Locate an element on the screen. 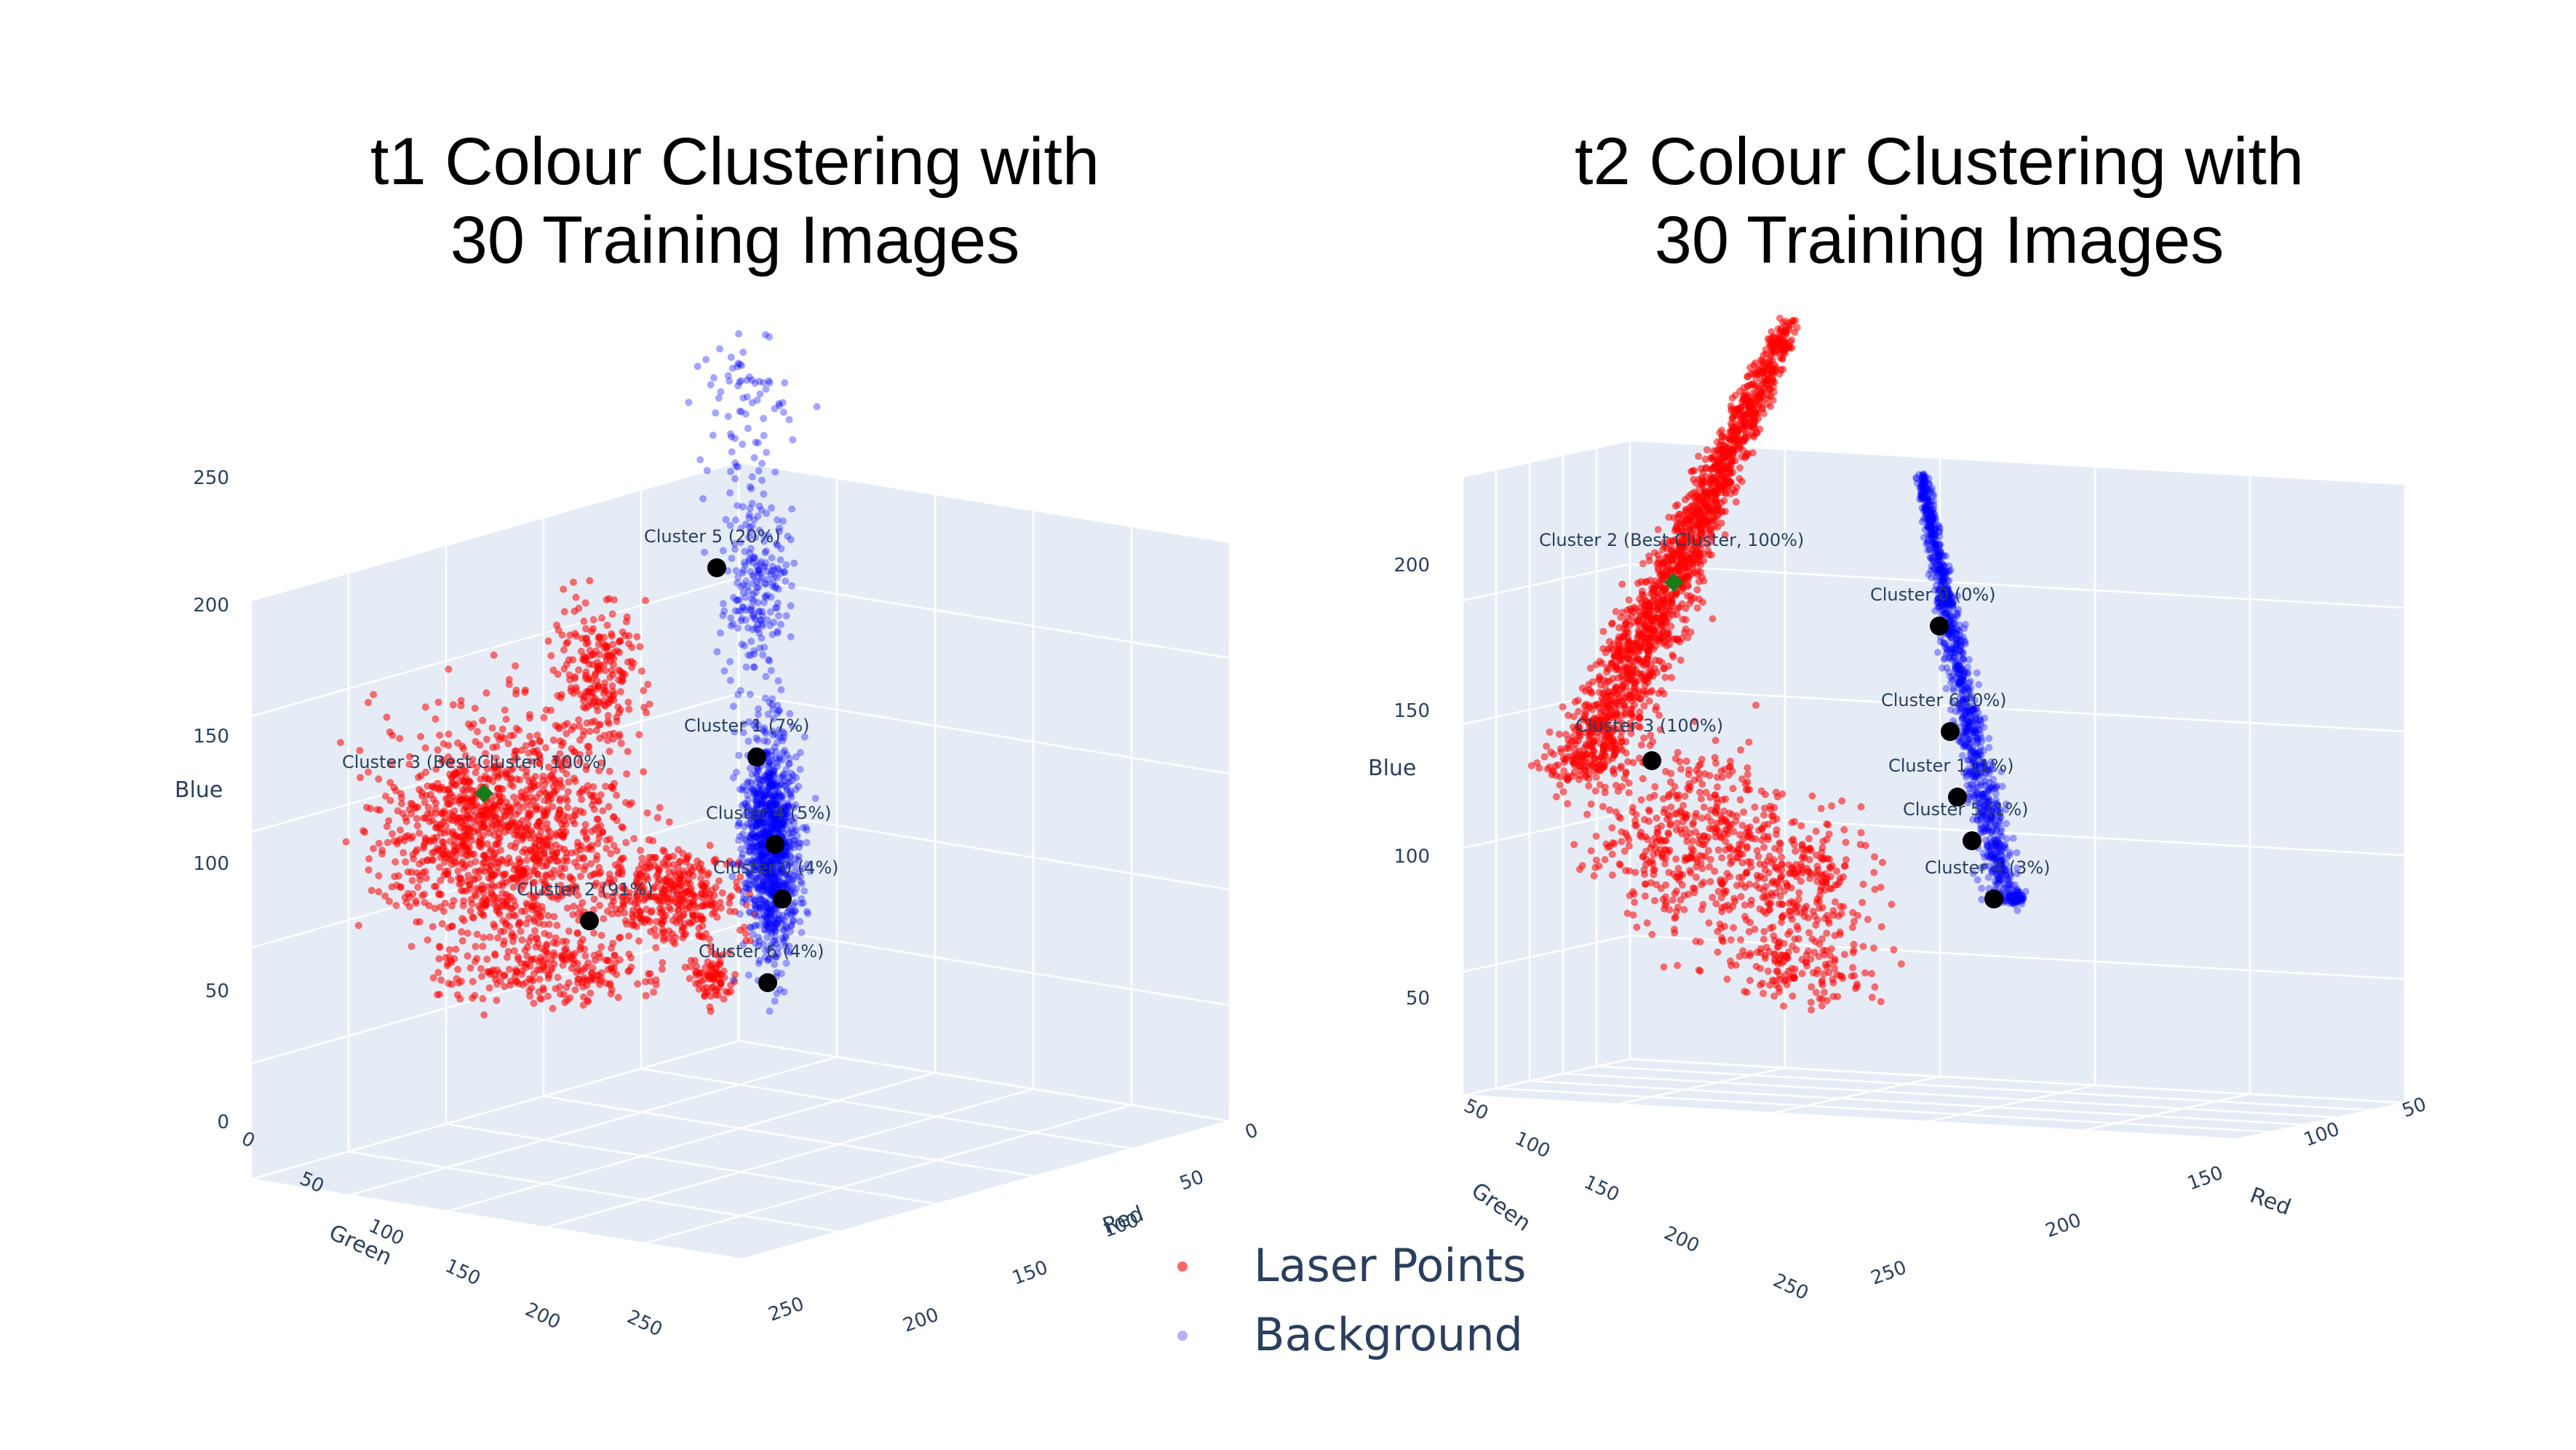 Image resolution: width=2576 pixels, height=1450 pixels. cluster-label: Cluster 2 (91%) is located at coordinates (585, 889).